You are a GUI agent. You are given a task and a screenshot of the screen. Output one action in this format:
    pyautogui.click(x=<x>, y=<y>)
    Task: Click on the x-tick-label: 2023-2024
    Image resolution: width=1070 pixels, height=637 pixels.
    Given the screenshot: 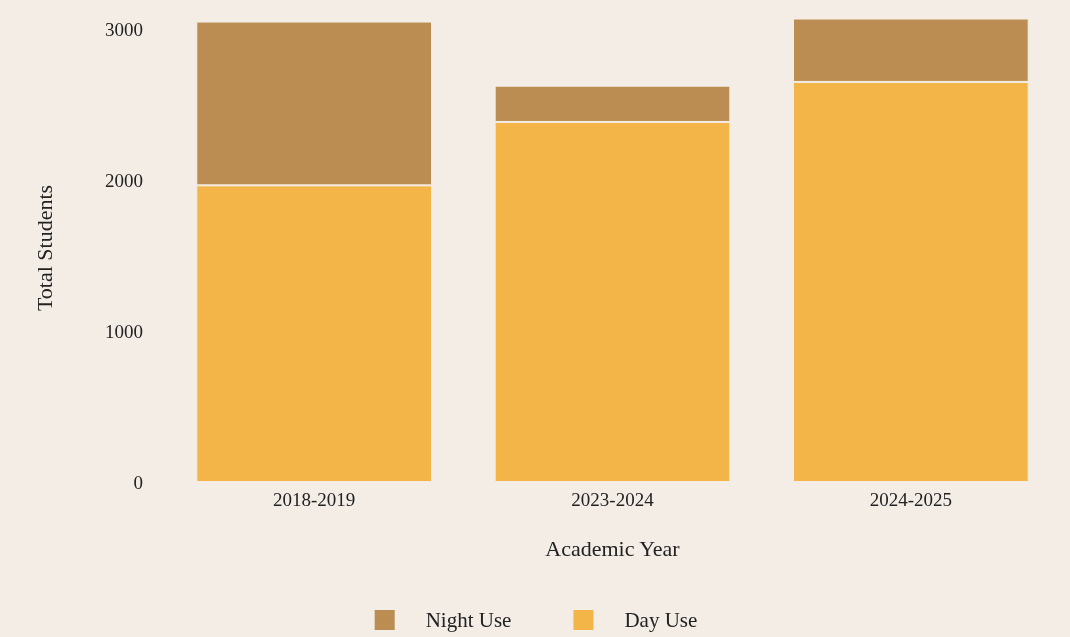 What is the action you would take?
    pyautogui.click(x=613, y=499)
    